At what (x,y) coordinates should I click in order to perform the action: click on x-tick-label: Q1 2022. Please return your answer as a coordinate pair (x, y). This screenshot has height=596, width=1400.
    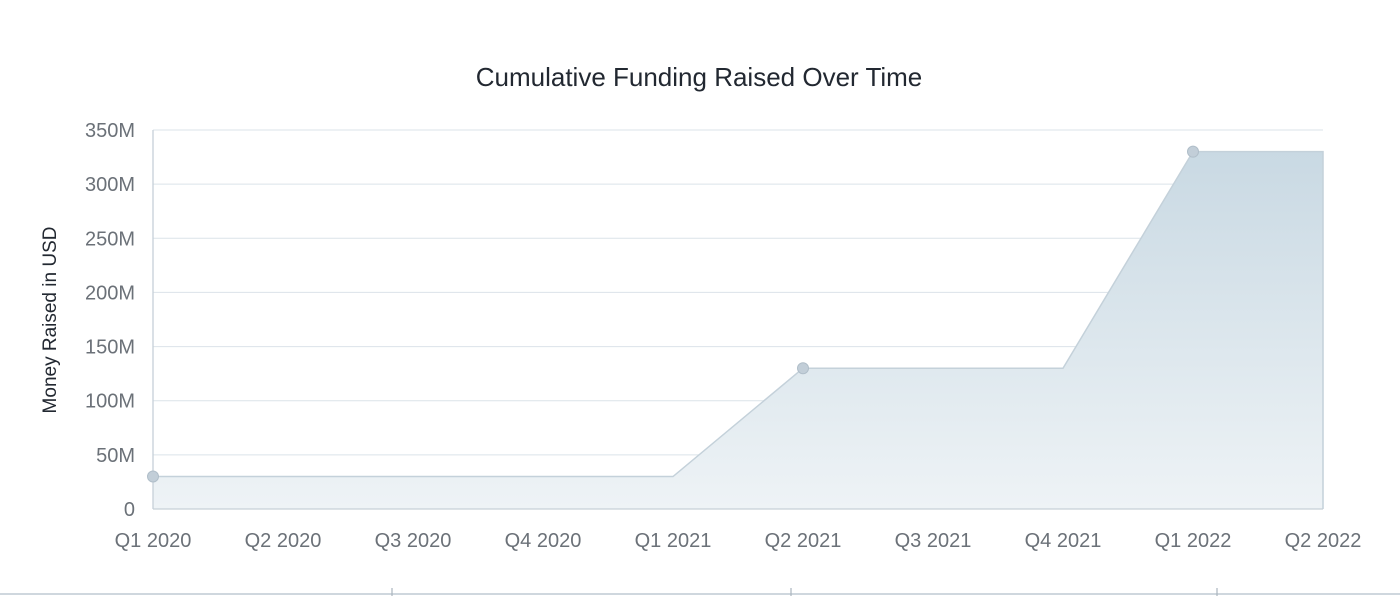
    Looking at the image, I should click on (1193, 541).